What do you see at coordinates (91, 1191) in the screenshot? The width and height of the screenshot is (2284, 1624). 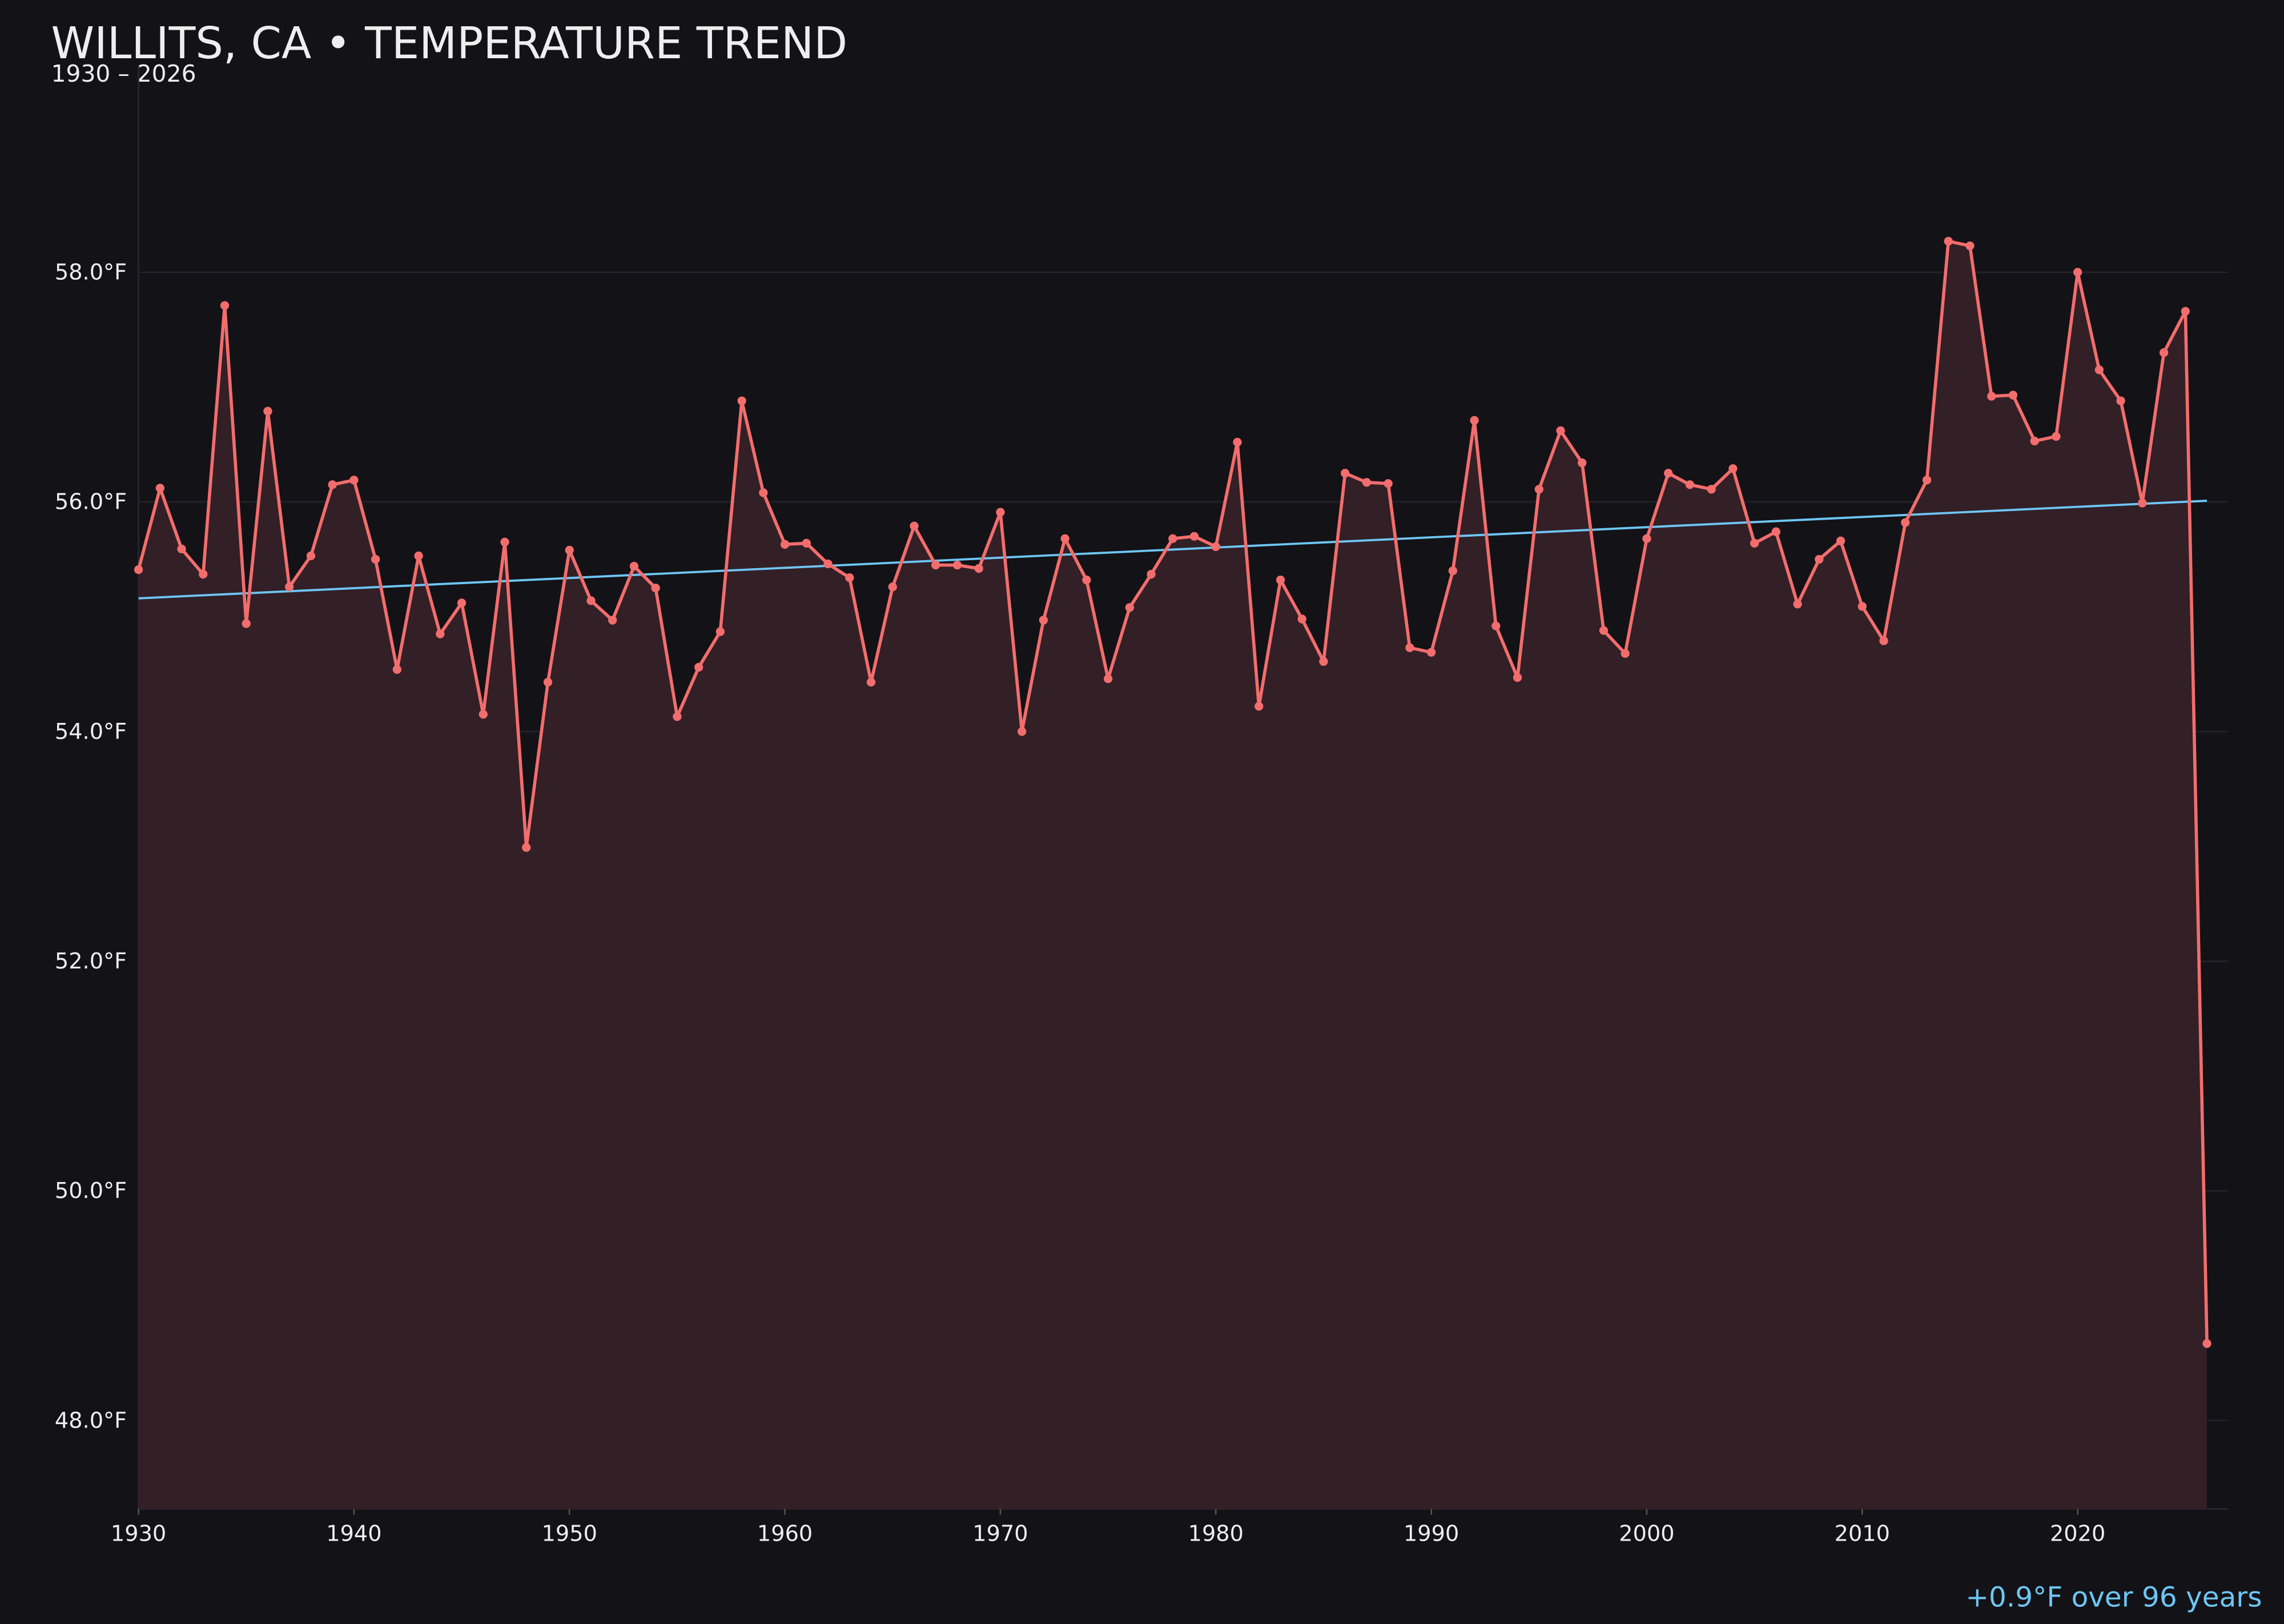 I see `y-tick-label: 50.0°F` at bounding box center [91, 1191].